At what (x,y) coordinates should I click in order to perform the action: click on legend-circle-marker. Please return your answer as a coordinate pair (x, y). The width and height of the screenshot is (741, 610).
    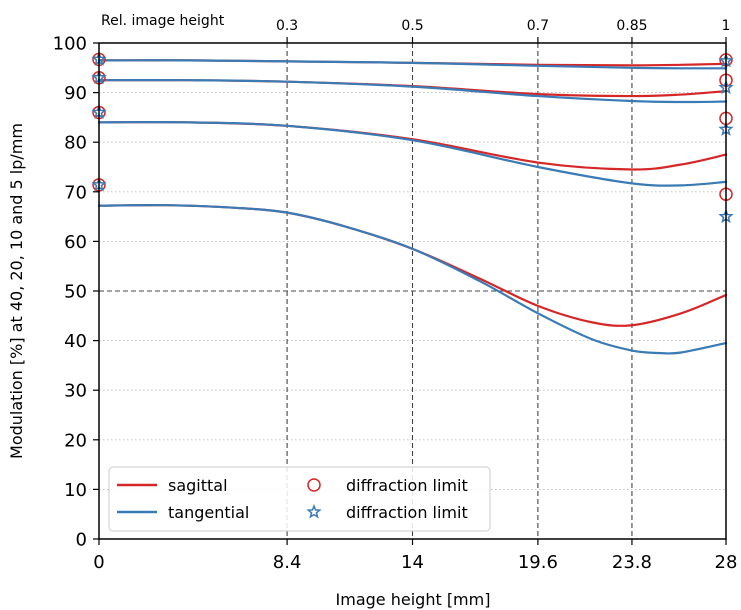
    Looking at the image, I should click on (314, 485).